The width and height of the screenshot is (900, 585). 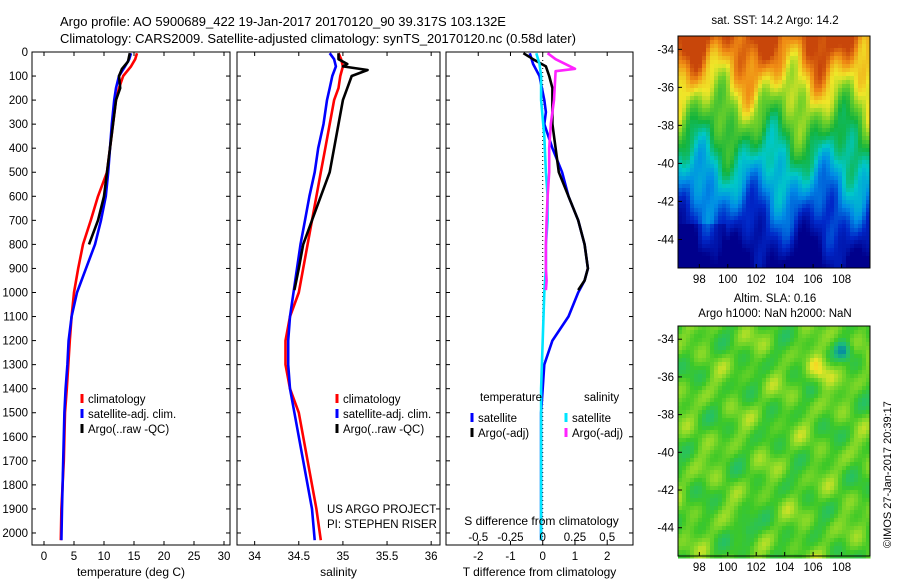 I want to click on y-tick-label: 1200, so click(x=15, y=342).